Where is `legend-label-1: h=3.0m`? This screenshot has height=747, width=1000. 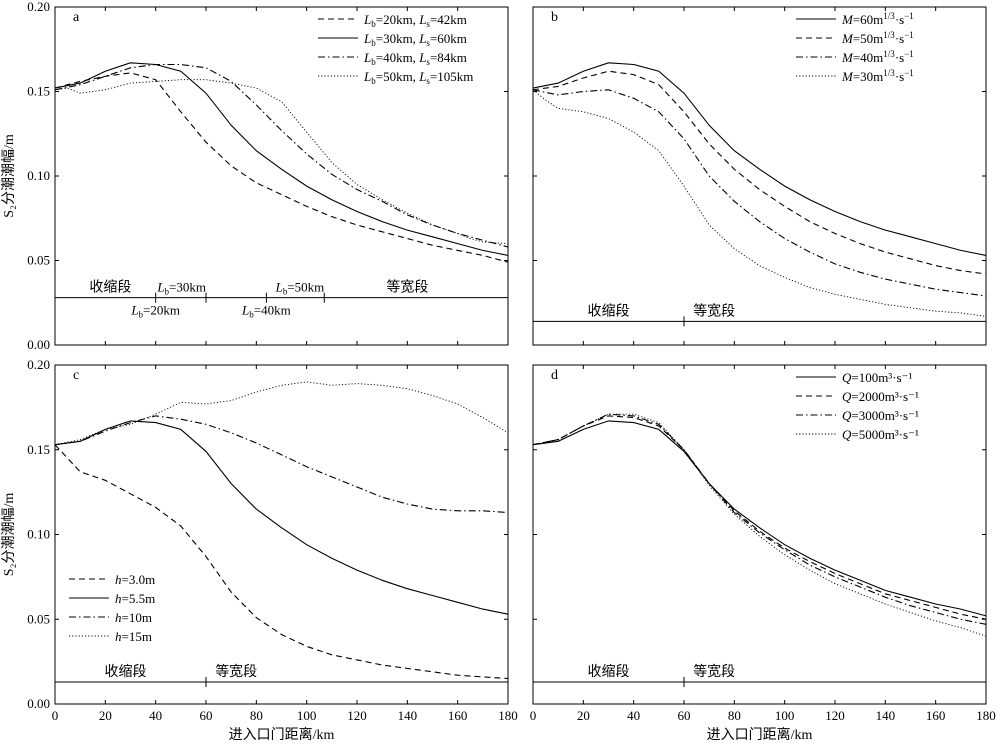 legend-label-1: h=3.0m is located at coordinates (135, 579).